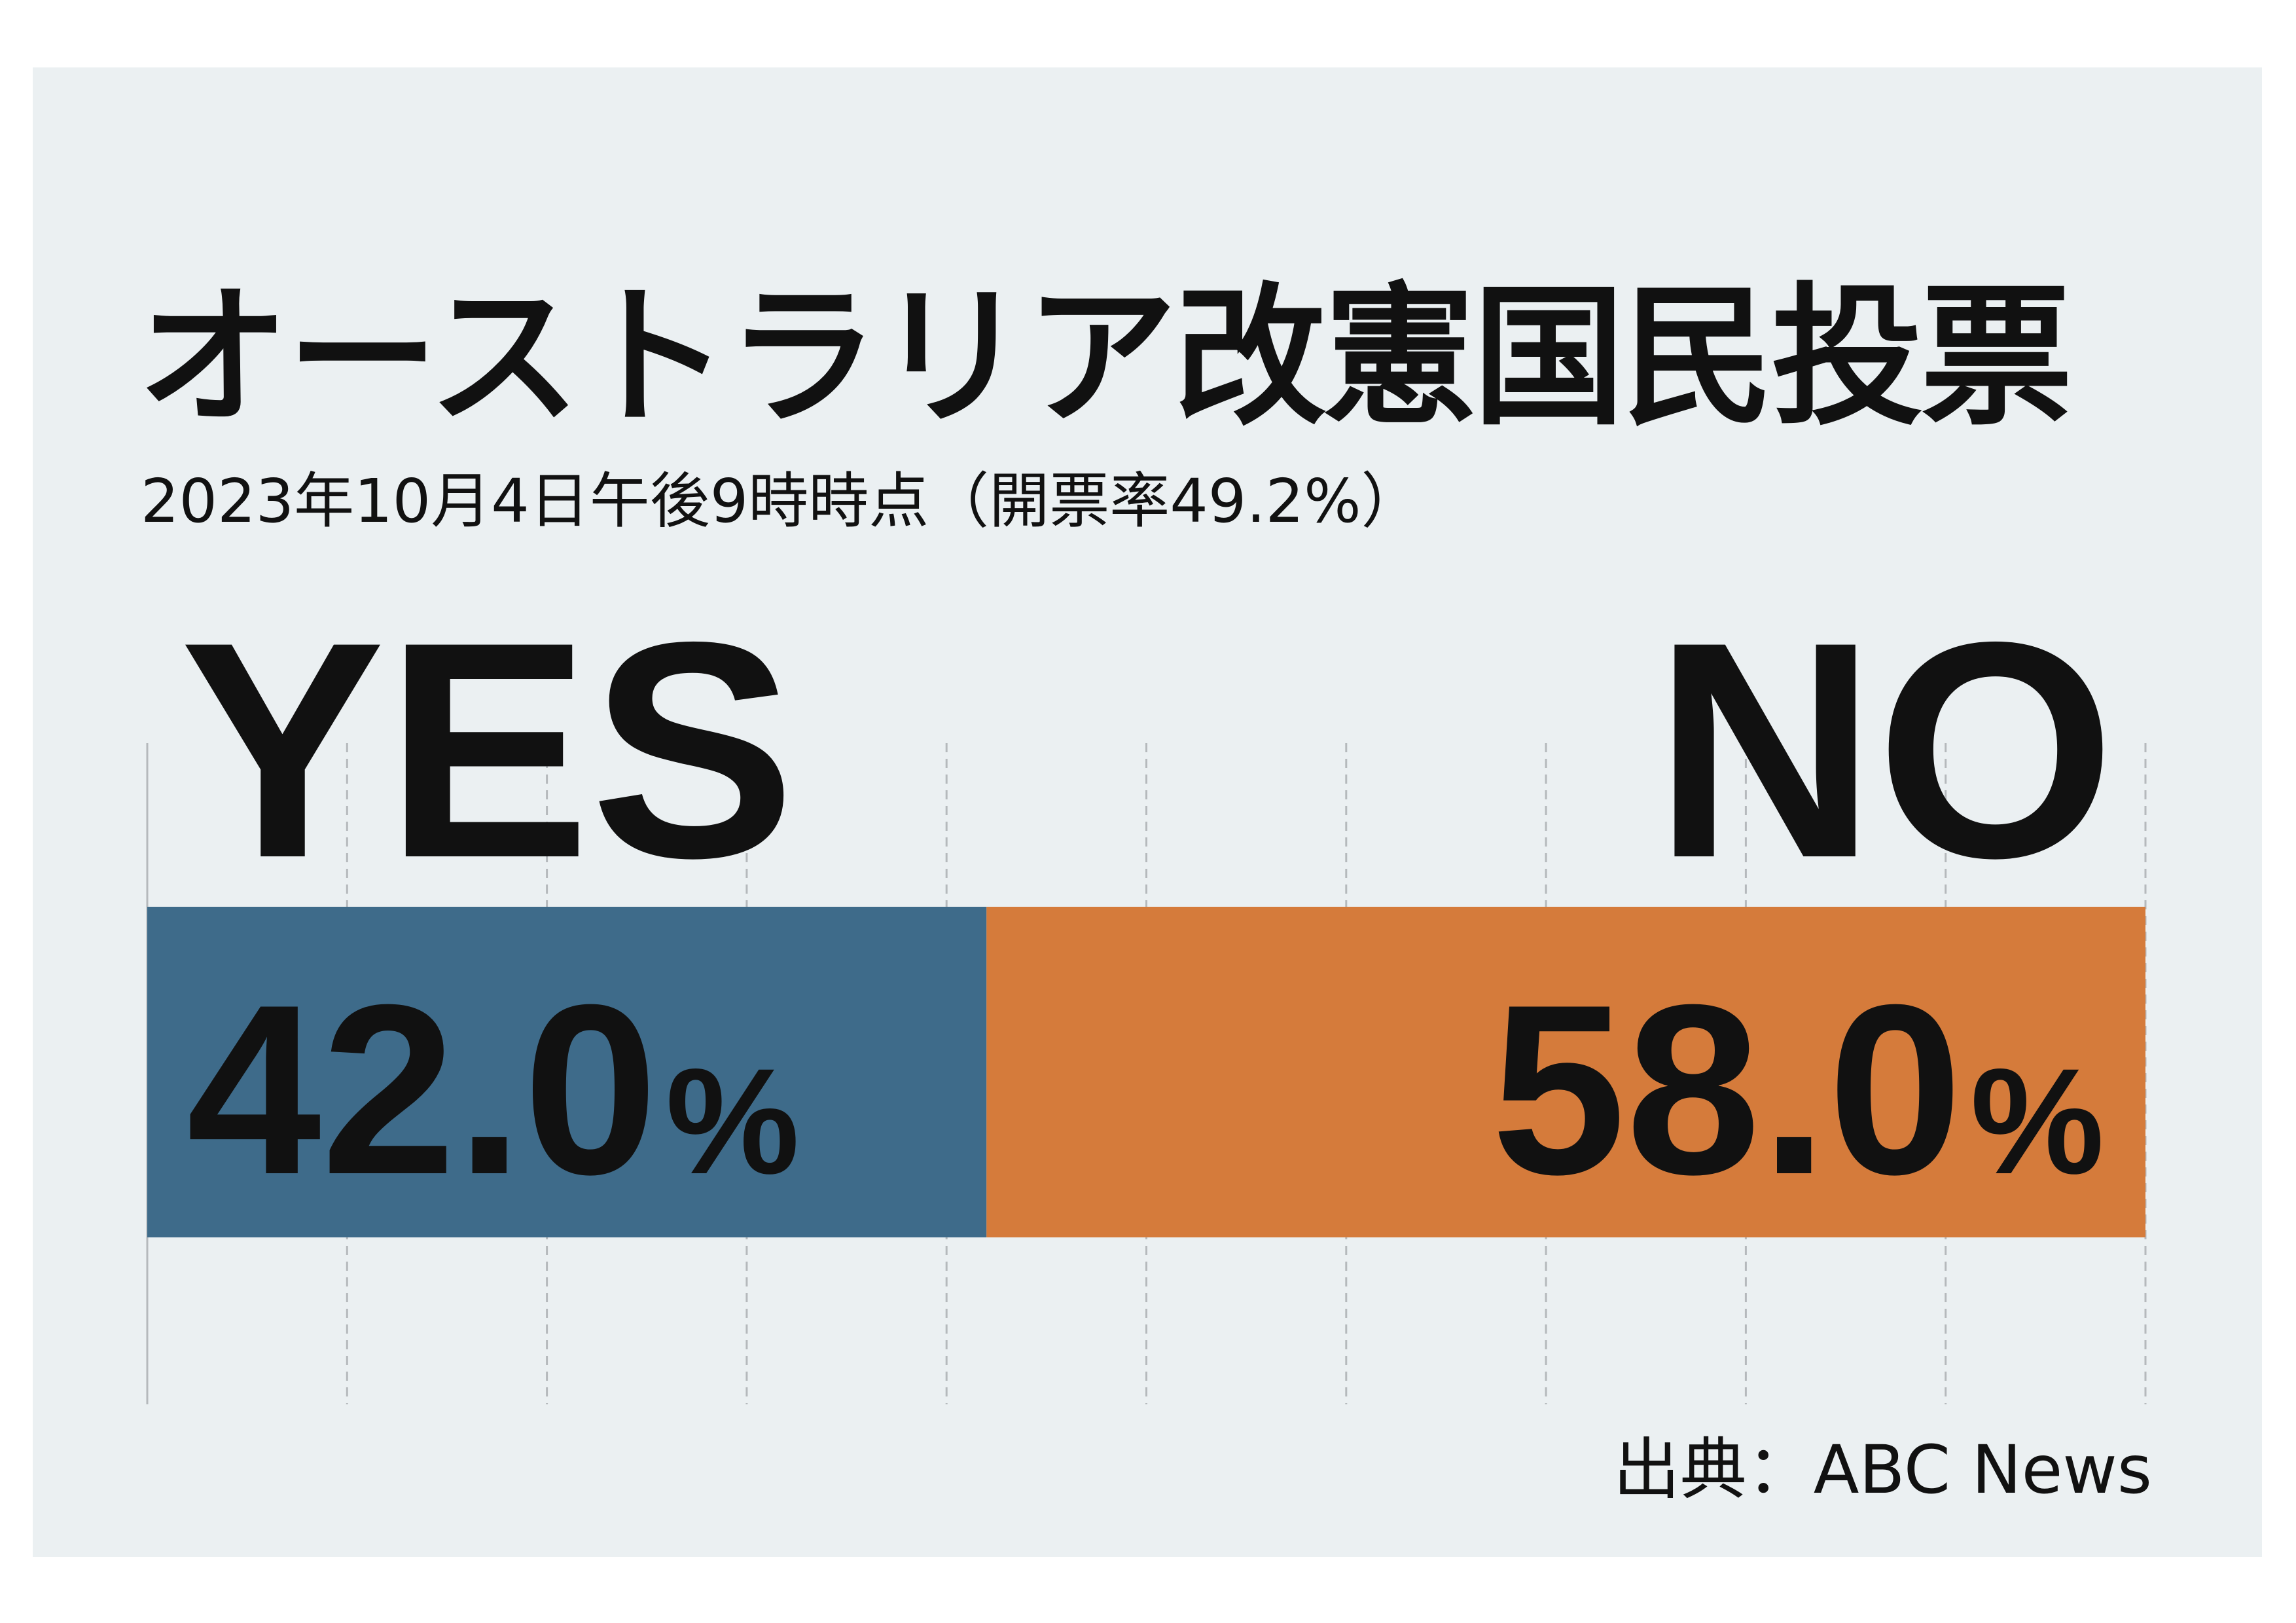  I want to click on chart-title: オーストラリア改憲国民投票, so click(1104, 357).